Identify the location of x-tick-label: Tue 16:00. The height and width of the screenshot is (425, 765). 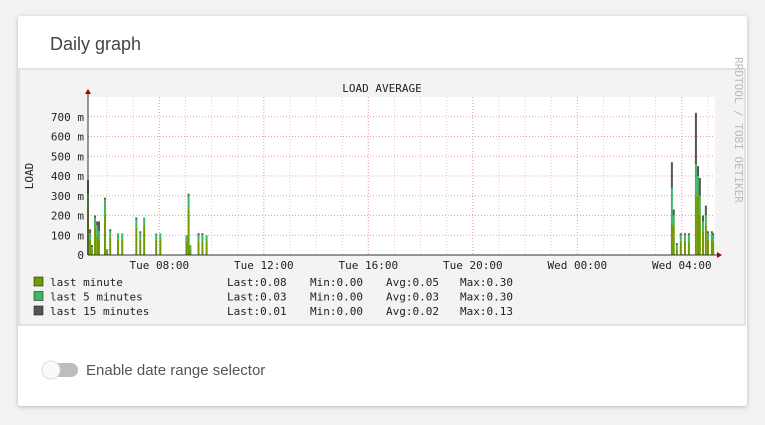
(369, 265).